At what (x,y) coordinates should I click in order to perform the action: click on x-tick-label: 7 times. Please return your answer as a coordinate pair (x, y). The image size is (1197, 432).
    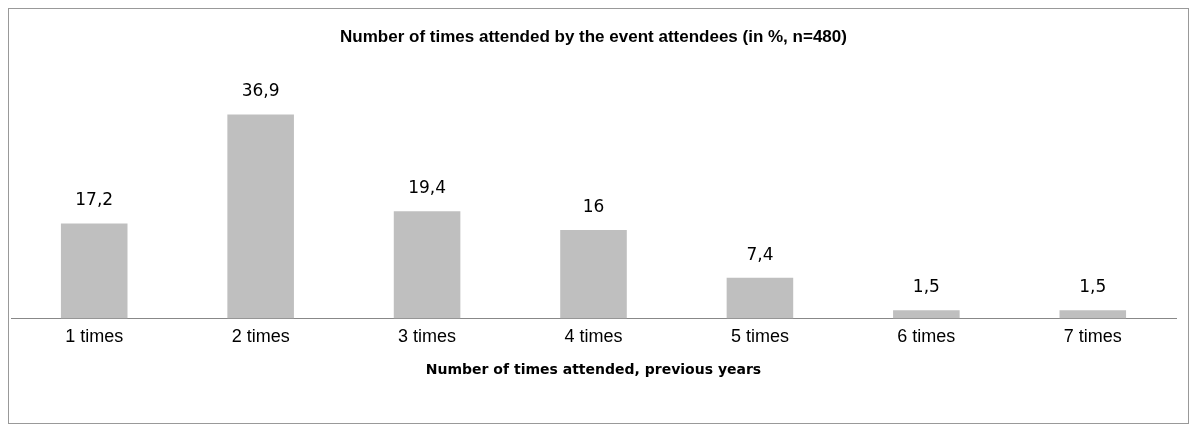
    Looking at the image, I should click on (1092, 336).